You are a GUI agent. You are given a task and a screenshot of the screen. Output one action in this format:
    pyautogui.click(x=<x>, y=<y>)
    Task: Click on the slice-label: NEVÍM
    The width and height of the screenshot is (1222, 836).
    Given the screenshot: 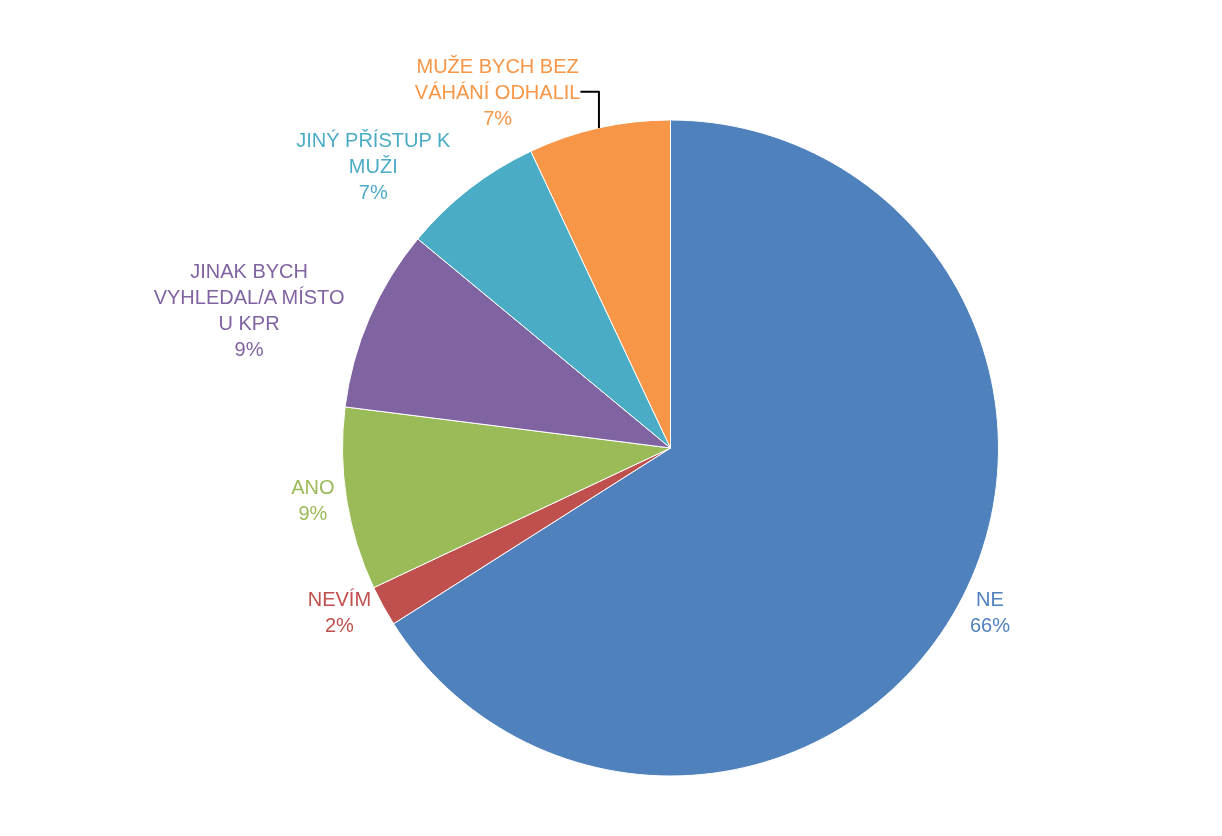 What is the action you would take?
    pyautogui.click(x=339, y=598)
    